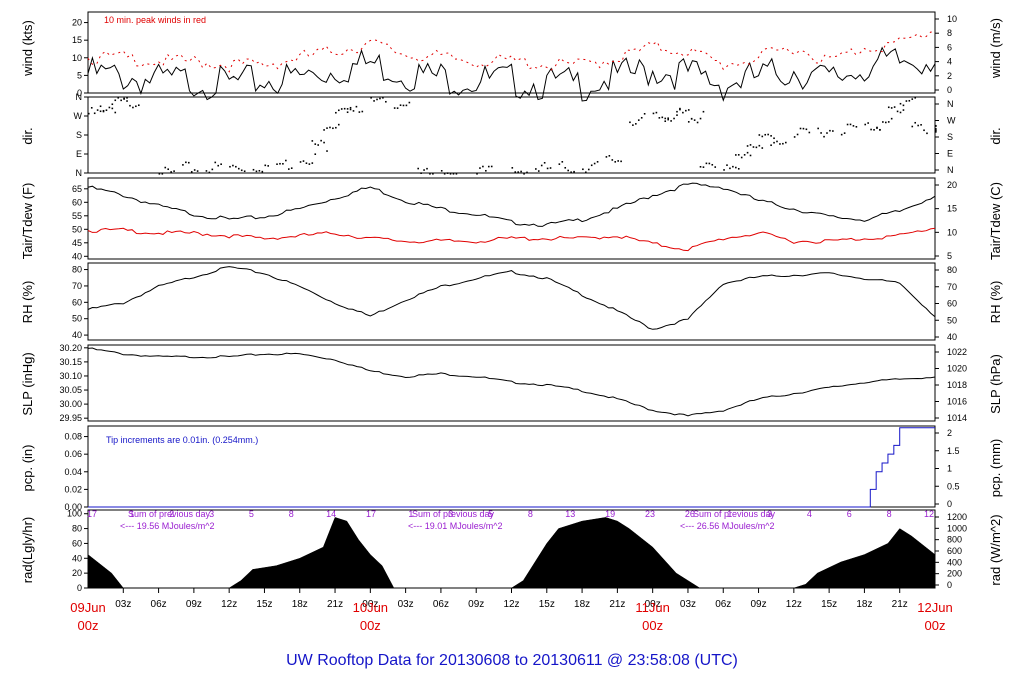  Describe the element at coordinates (27, 383) in the screenshot. I see `ylabel-slp: SLP (inHg)` at that location.